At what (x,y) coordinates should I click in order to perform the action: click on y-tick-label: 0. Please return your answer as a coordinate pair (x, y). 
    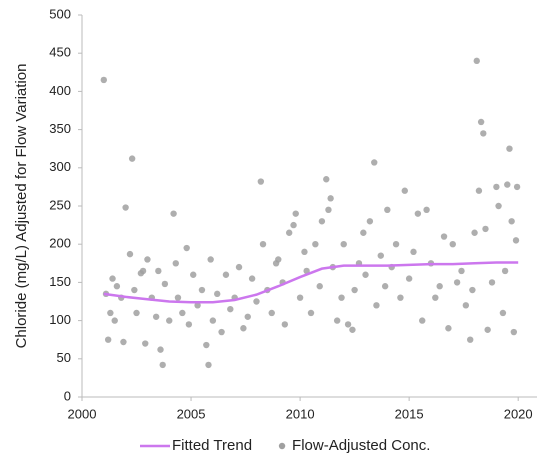
    Looking at the image, I should click on (67, 395).